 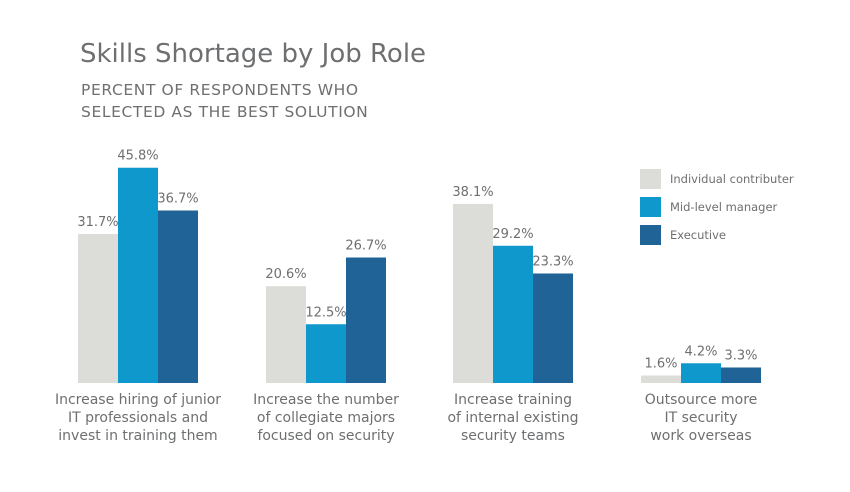 I want to click on data-label-2-1: 29.2%, so click(x=512, y=234).